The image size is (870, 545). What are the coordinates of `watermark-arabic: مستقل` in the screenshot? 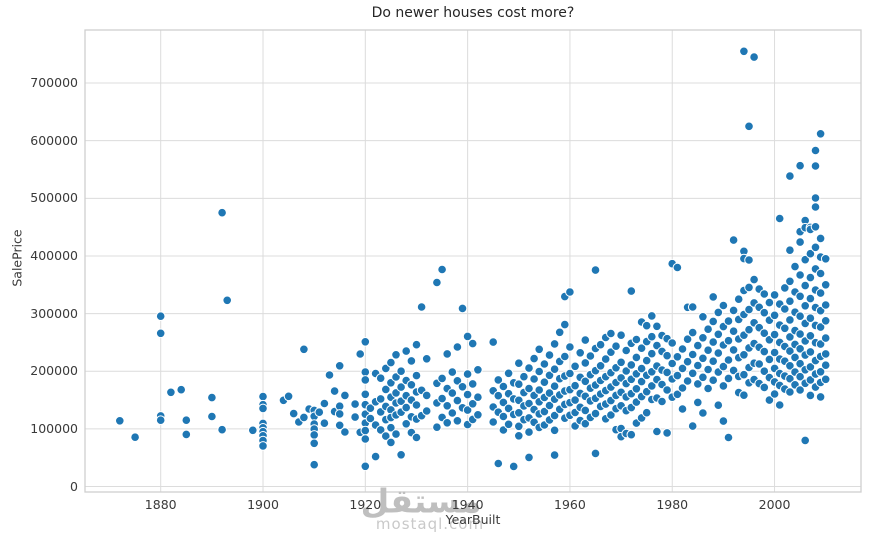 It's located at (421, 501).